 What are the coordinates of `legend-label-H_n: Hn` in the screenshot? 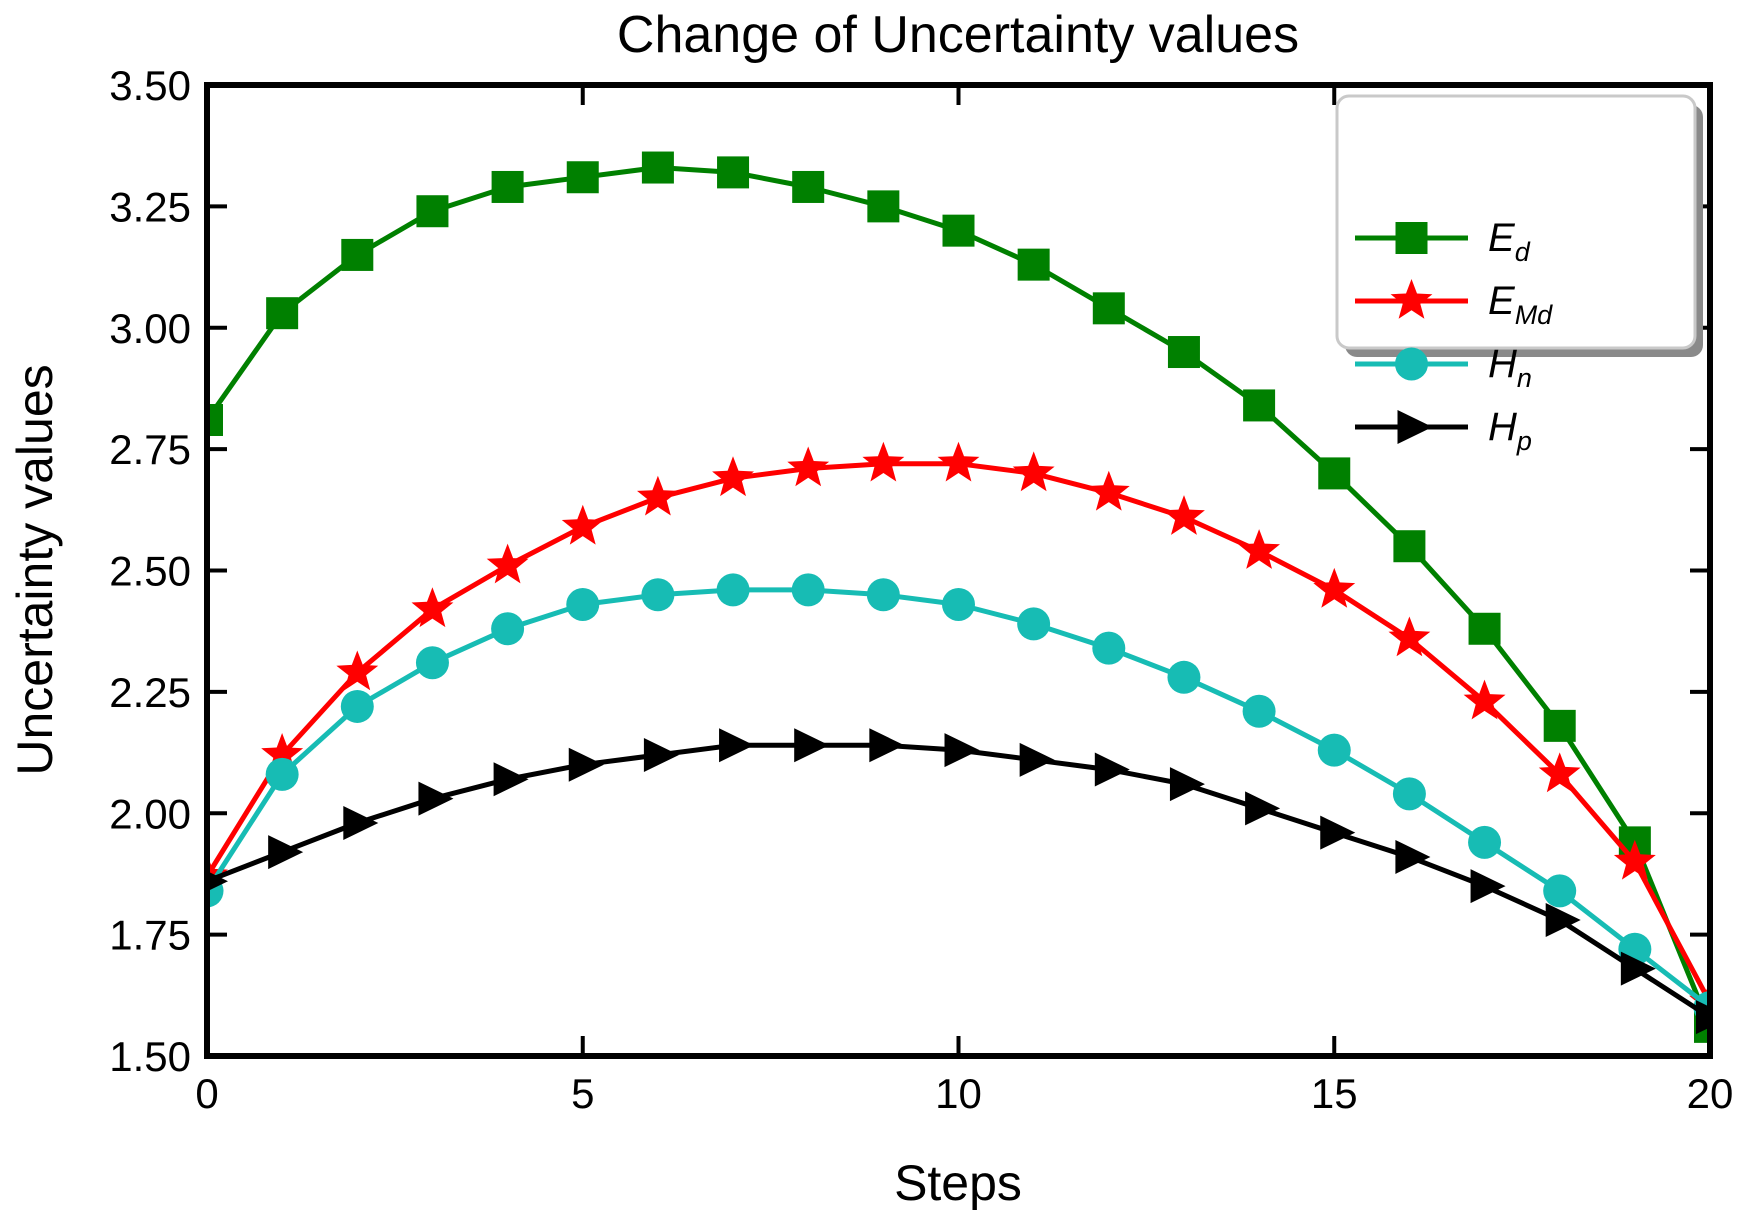 It's located at (1510, 367).